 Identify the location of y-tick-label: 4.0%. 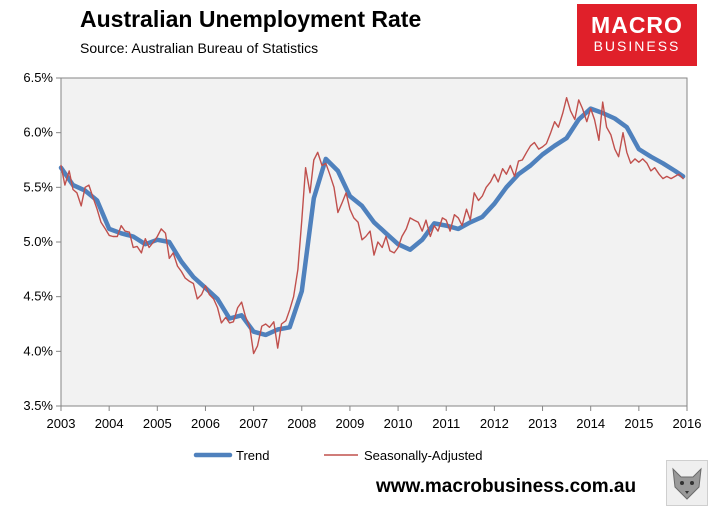
(38, 350).